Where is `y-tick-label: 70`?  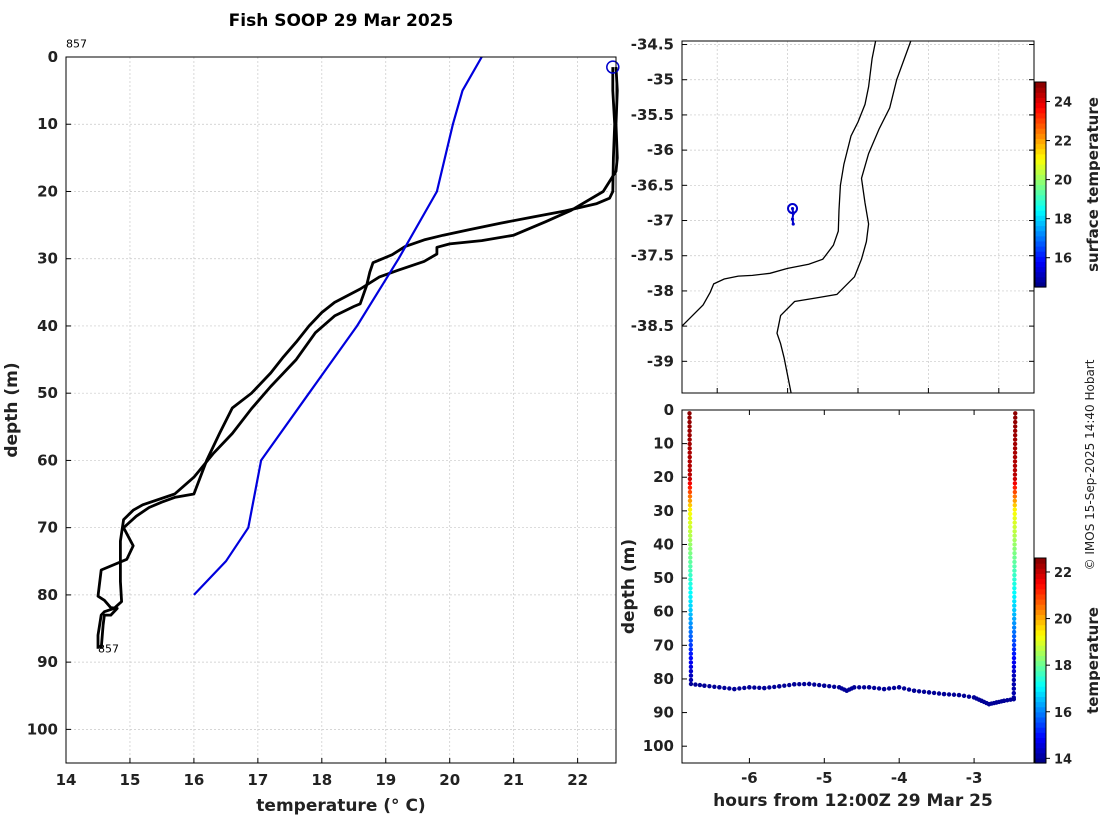
y-tick-label: 70 is located at coordinates (47, 528).